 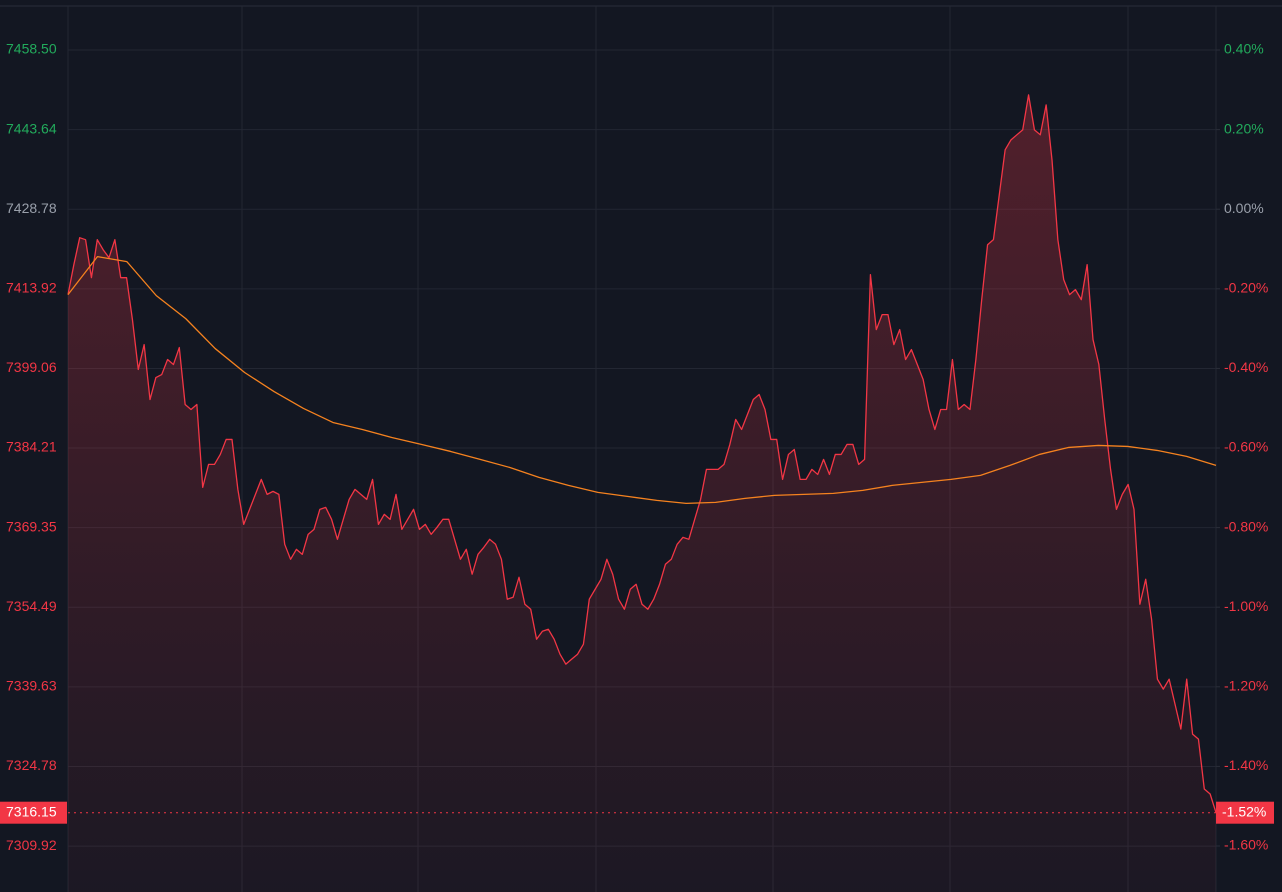 What do you see at coordinates (31, 128) in the screenshot?
I see `y-tick-label: 7443.64` at bounding box center [31, 128].